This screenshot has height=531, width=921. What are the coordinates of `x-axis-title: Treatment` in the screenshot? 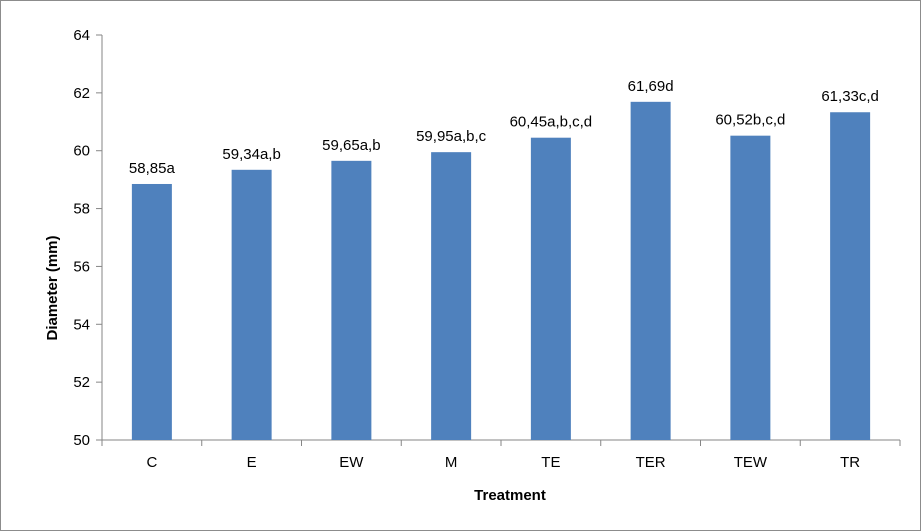 It's located at (510, 495).